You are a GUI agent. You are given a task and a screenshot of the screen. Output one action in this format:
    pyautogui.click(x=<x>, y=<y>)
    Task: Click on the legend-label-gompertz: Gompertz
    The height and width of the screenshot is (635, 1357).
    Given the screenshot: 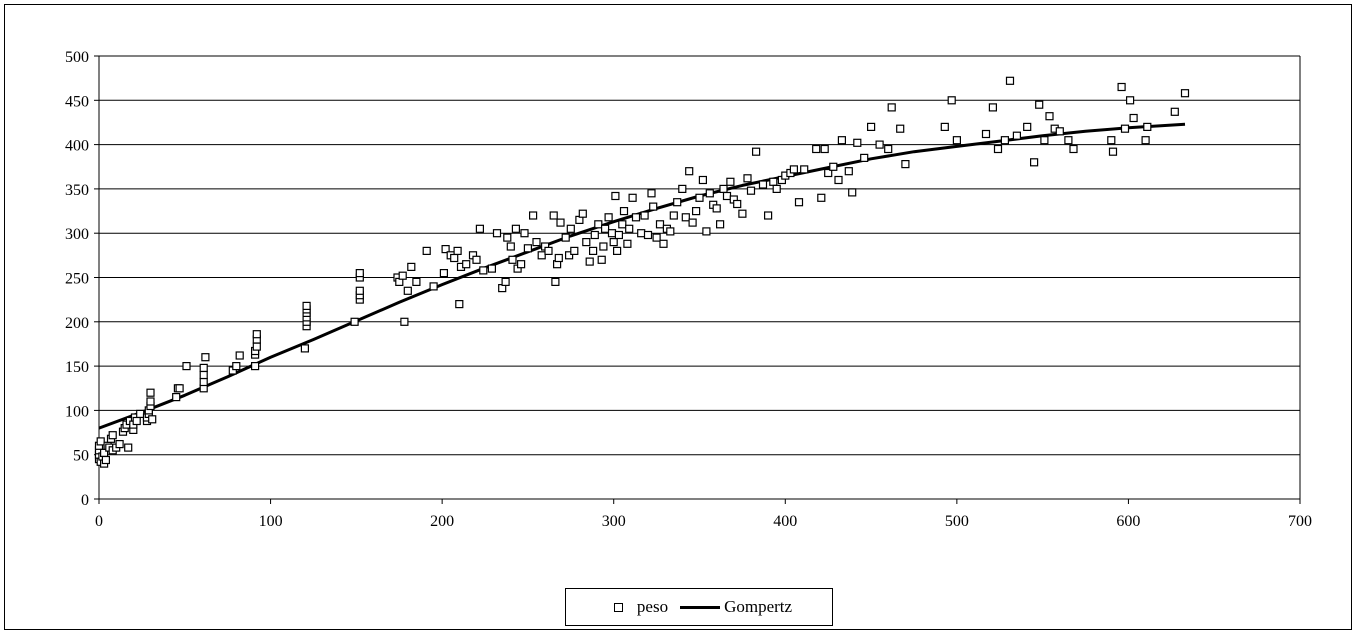 What is the action you would take?
    pyautogui.click(x=758, y=606)
    